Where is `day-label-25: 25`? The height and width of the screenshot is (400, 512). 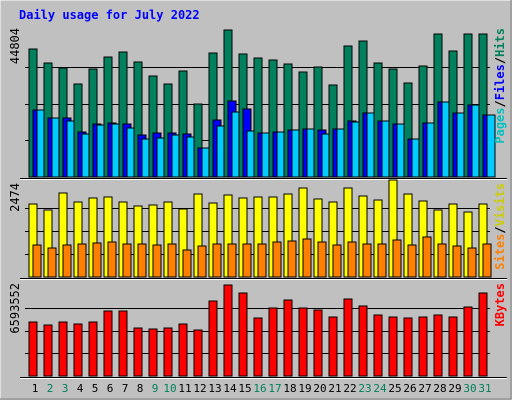 day-label-25: 25 is located at coordinates (394, 388).